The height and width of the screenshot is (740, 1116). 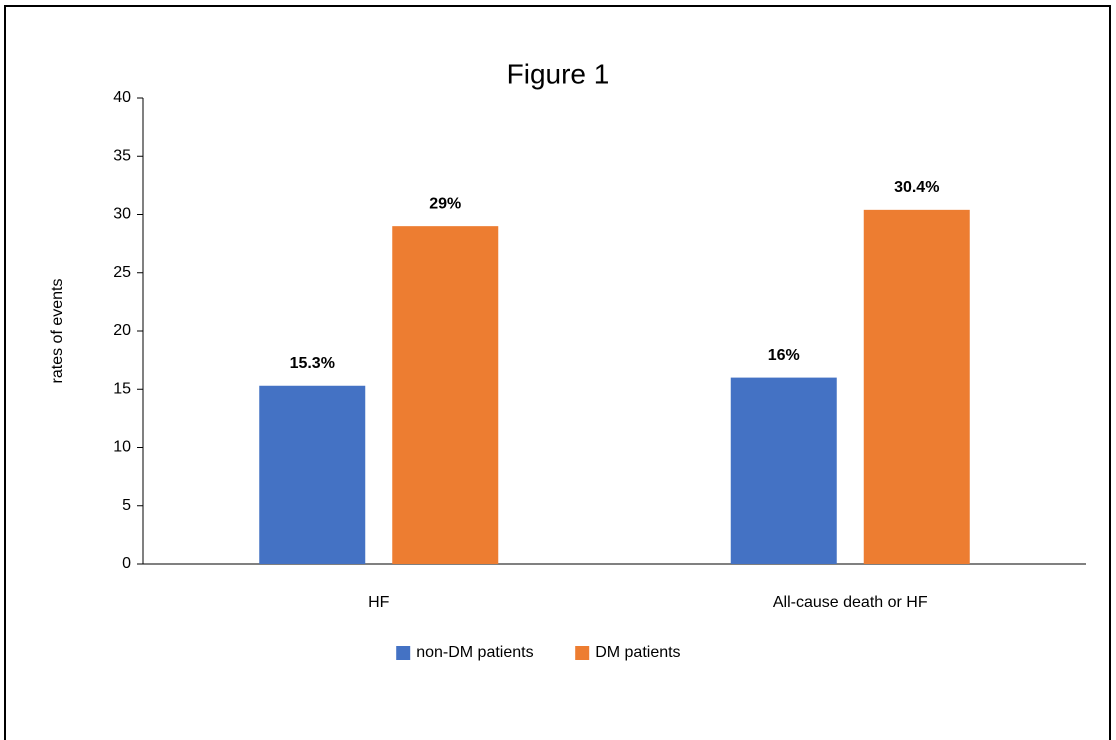 What do you see at coordinates (122, 155) in the screenshot?
I see `y-tick-label: 35` at bounding box center [122, 155].